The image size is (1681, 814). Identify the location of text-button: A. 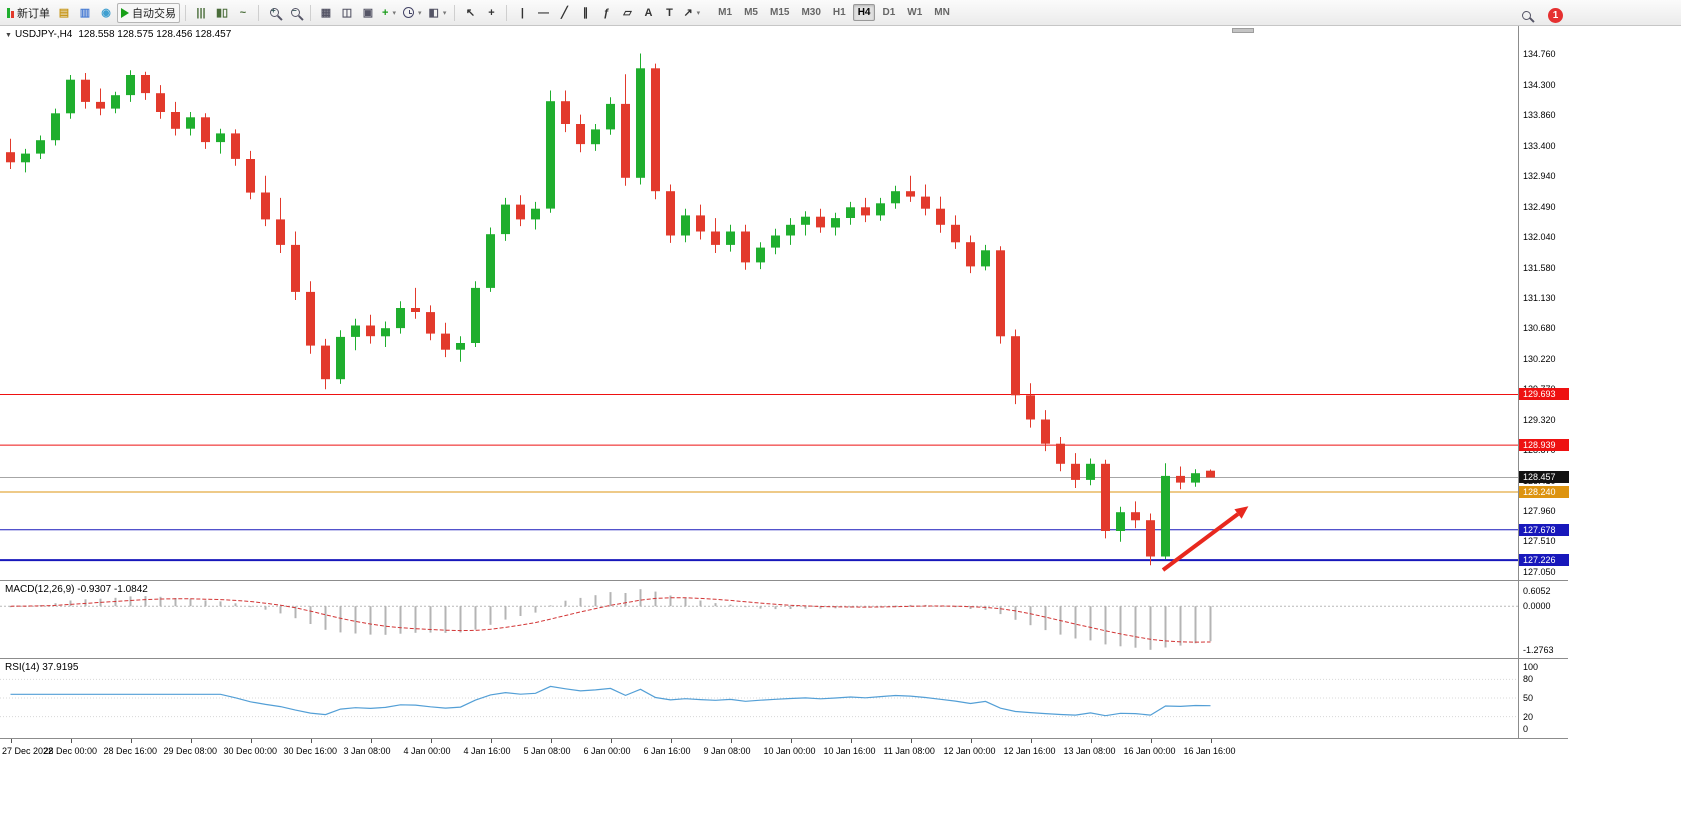
(648, 13).